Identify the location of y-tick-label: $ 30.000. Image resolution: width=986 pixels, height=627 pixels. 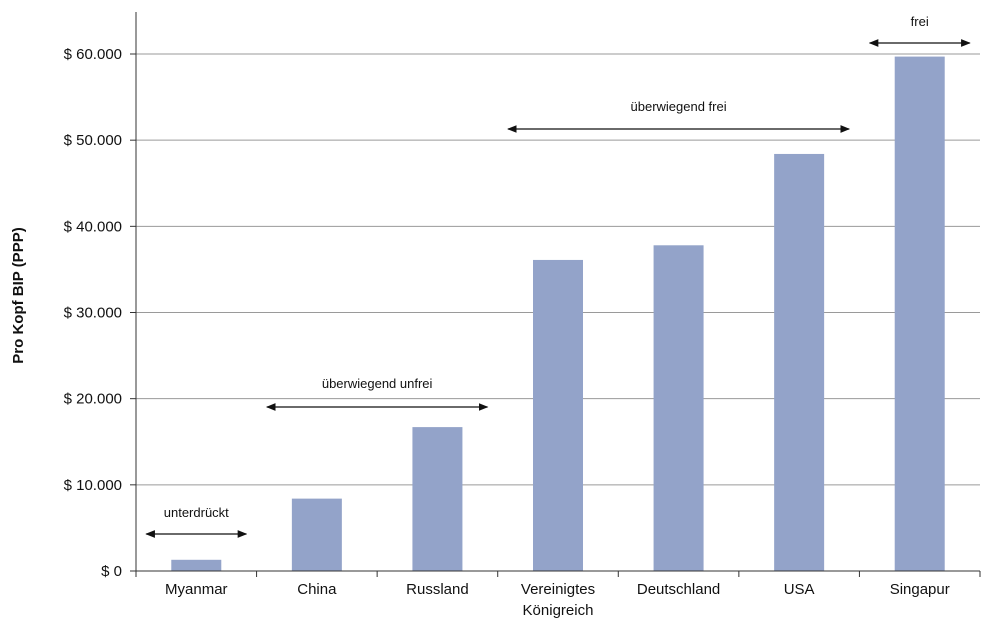
(93, 313).